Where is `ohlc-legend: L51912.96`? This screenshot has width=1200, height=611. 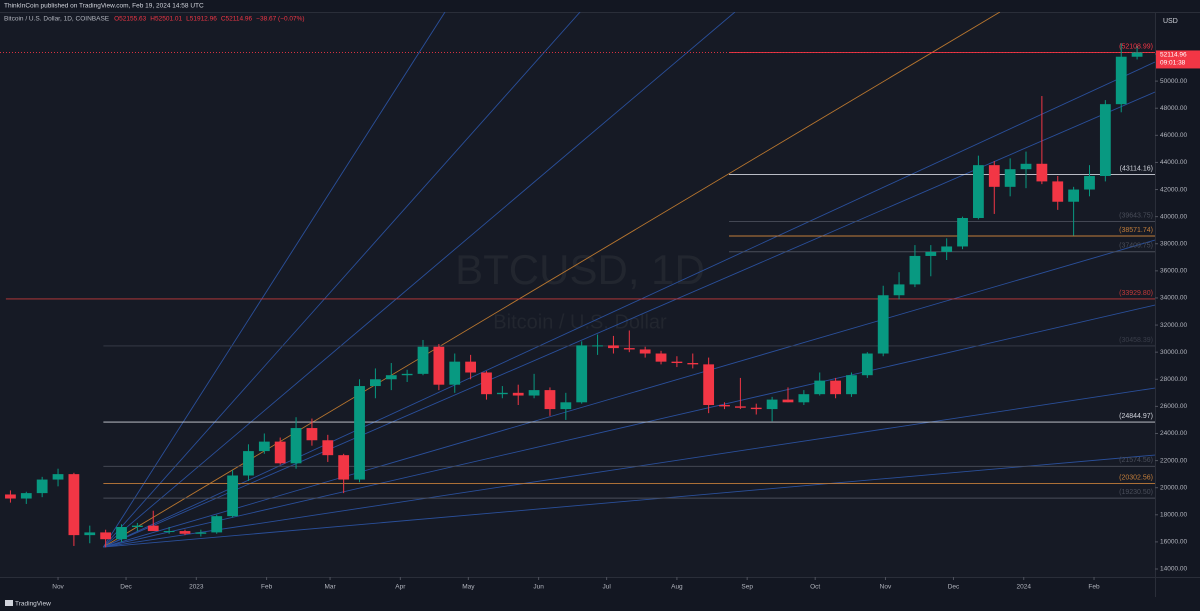
ohlc-legend: L51912.96 is located at coordinates (201, 19).